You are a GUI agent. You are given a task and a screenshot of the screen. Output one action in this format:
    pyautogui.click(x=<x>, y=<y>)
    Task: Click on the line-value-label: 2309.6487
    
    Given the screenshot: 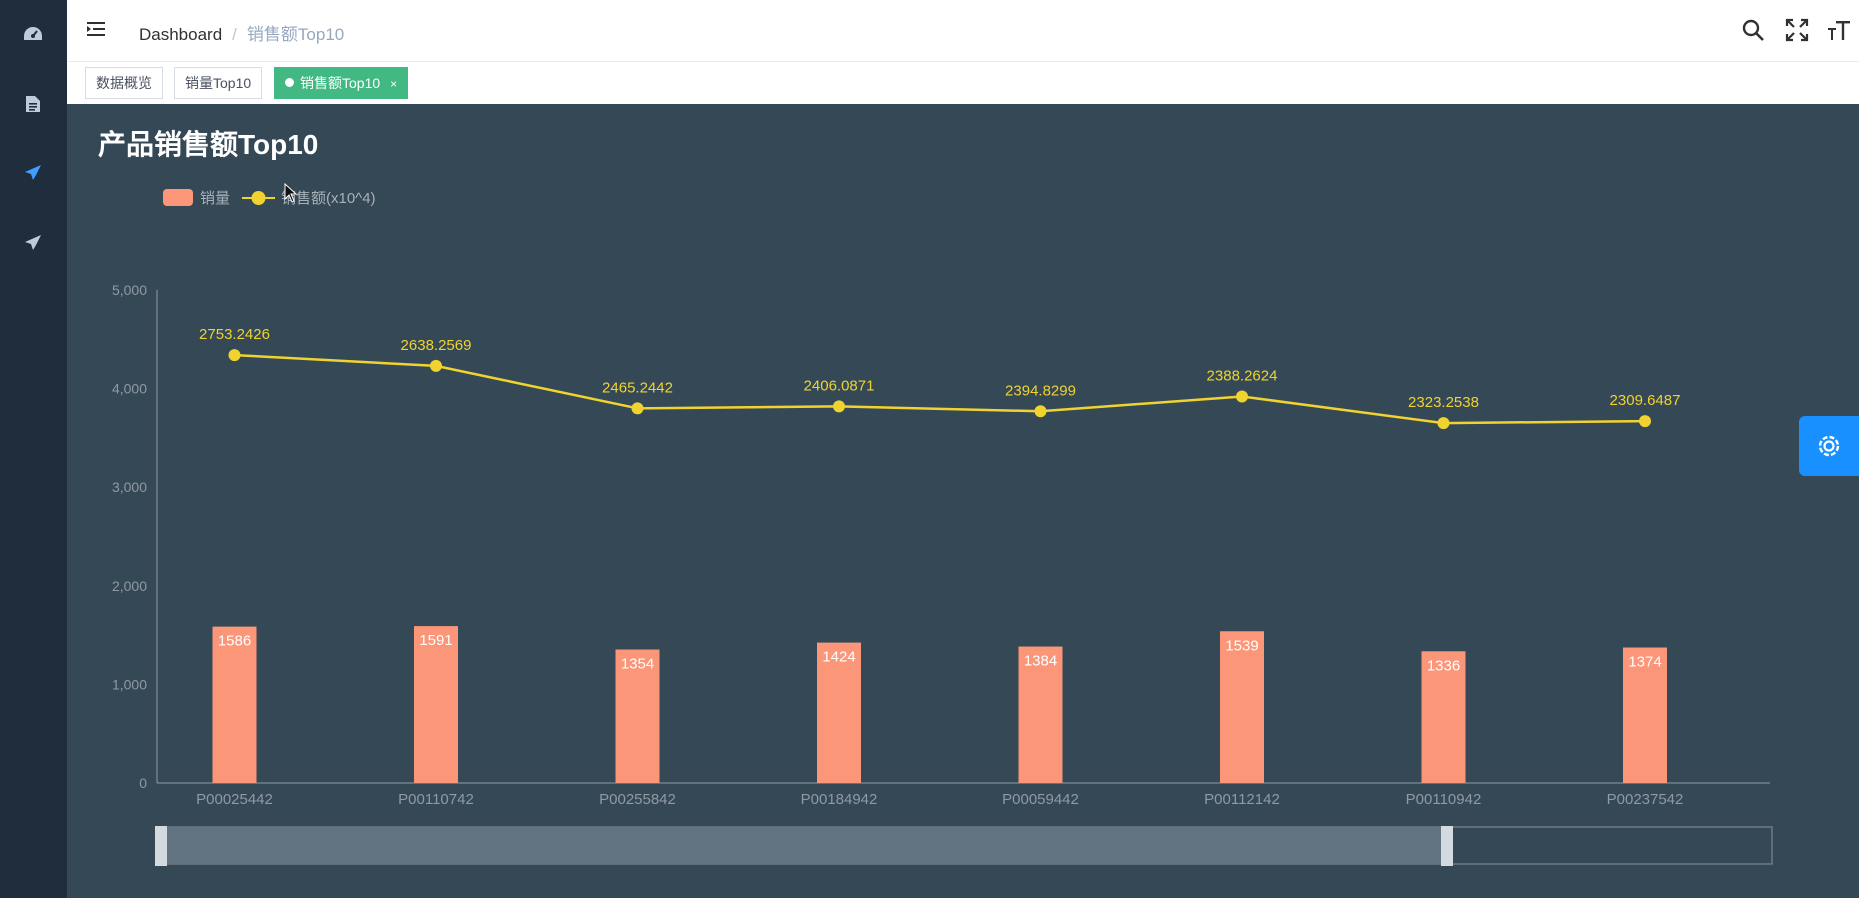 What is the action you would take?
    pyautogui.click(x=1645, y=400)
    